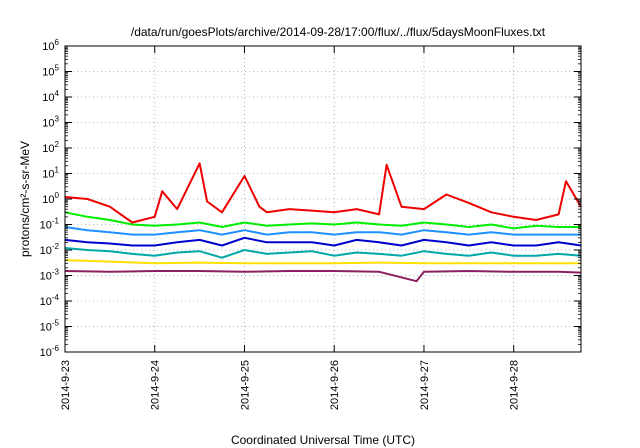  Describe the element at coordinates (50, 71) in the screenshot. I see `y-tick-label: 10⁵` at that location.